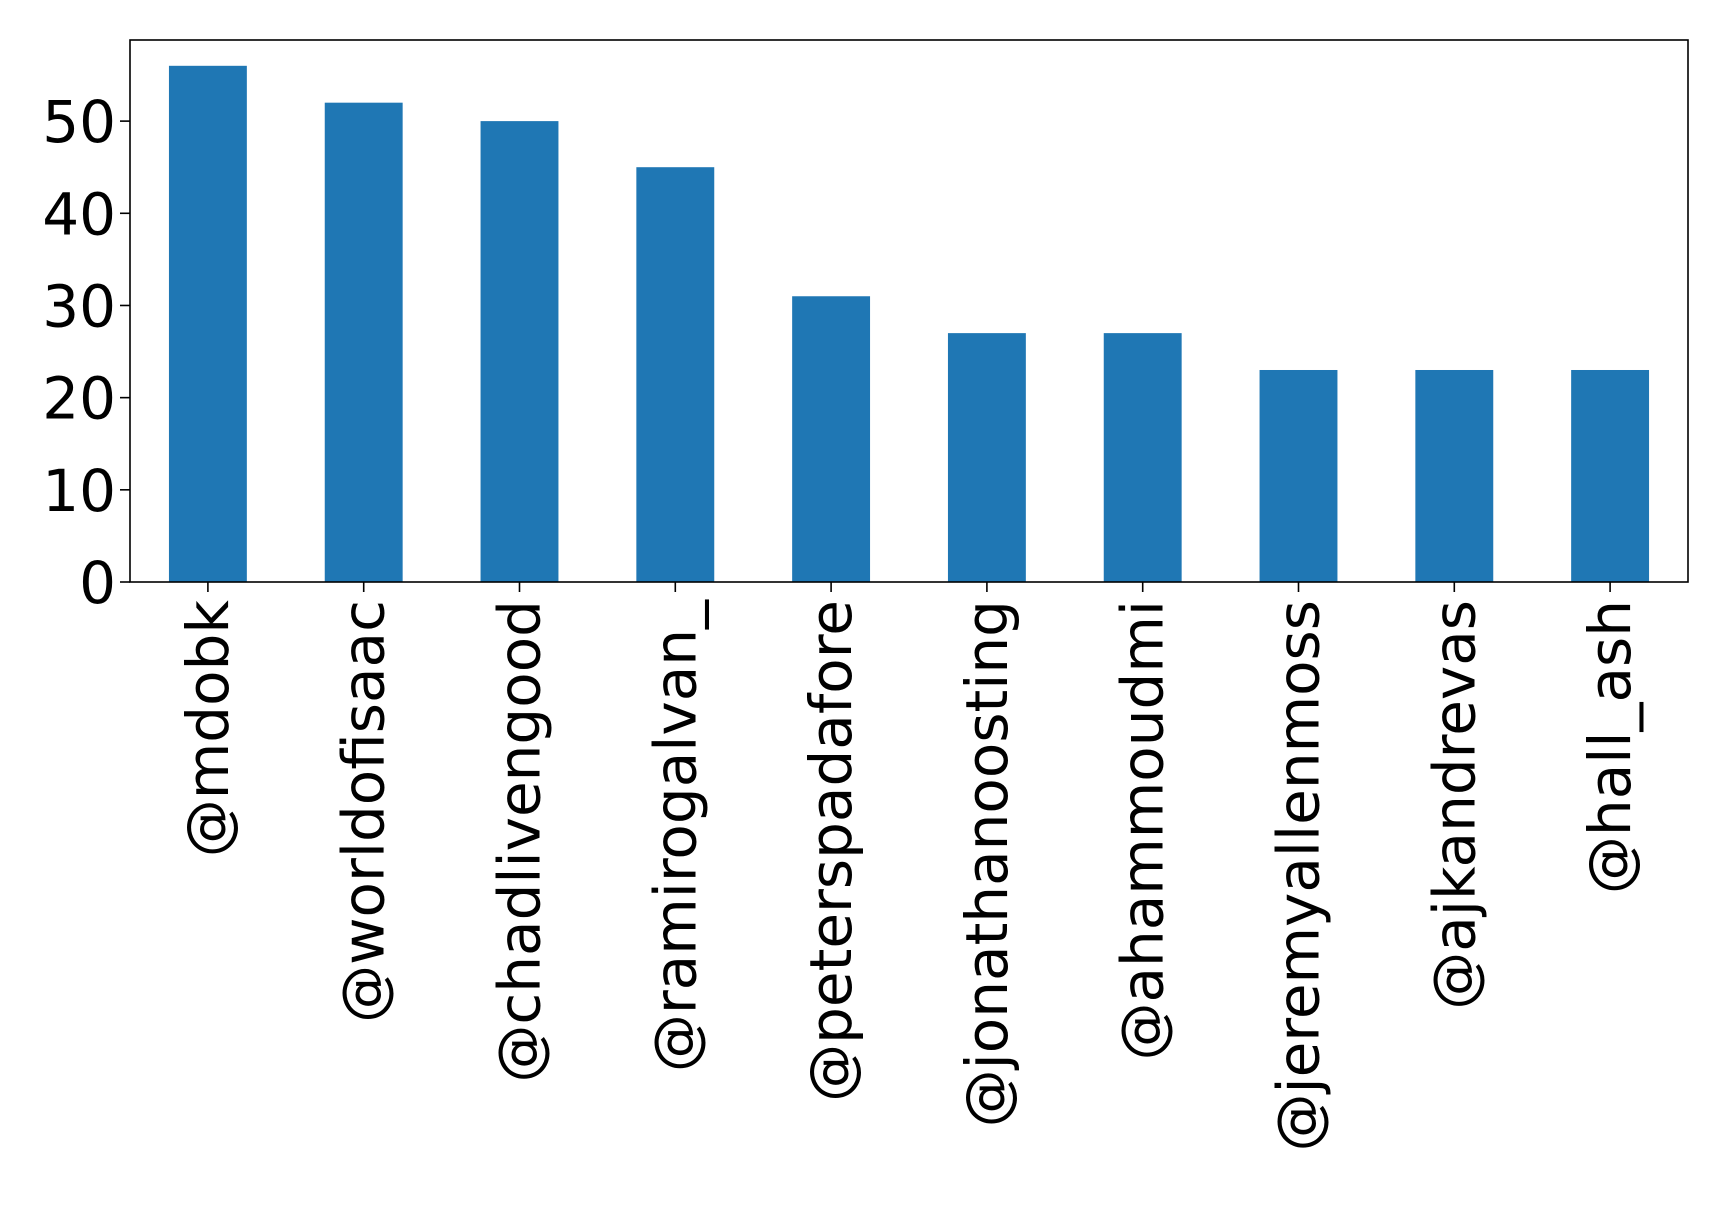  What do you see at coordinates (1454, 805) in the screenshot?
I see `x-tick-label: @ajkandrevas` at bounding box center [1454, 805].